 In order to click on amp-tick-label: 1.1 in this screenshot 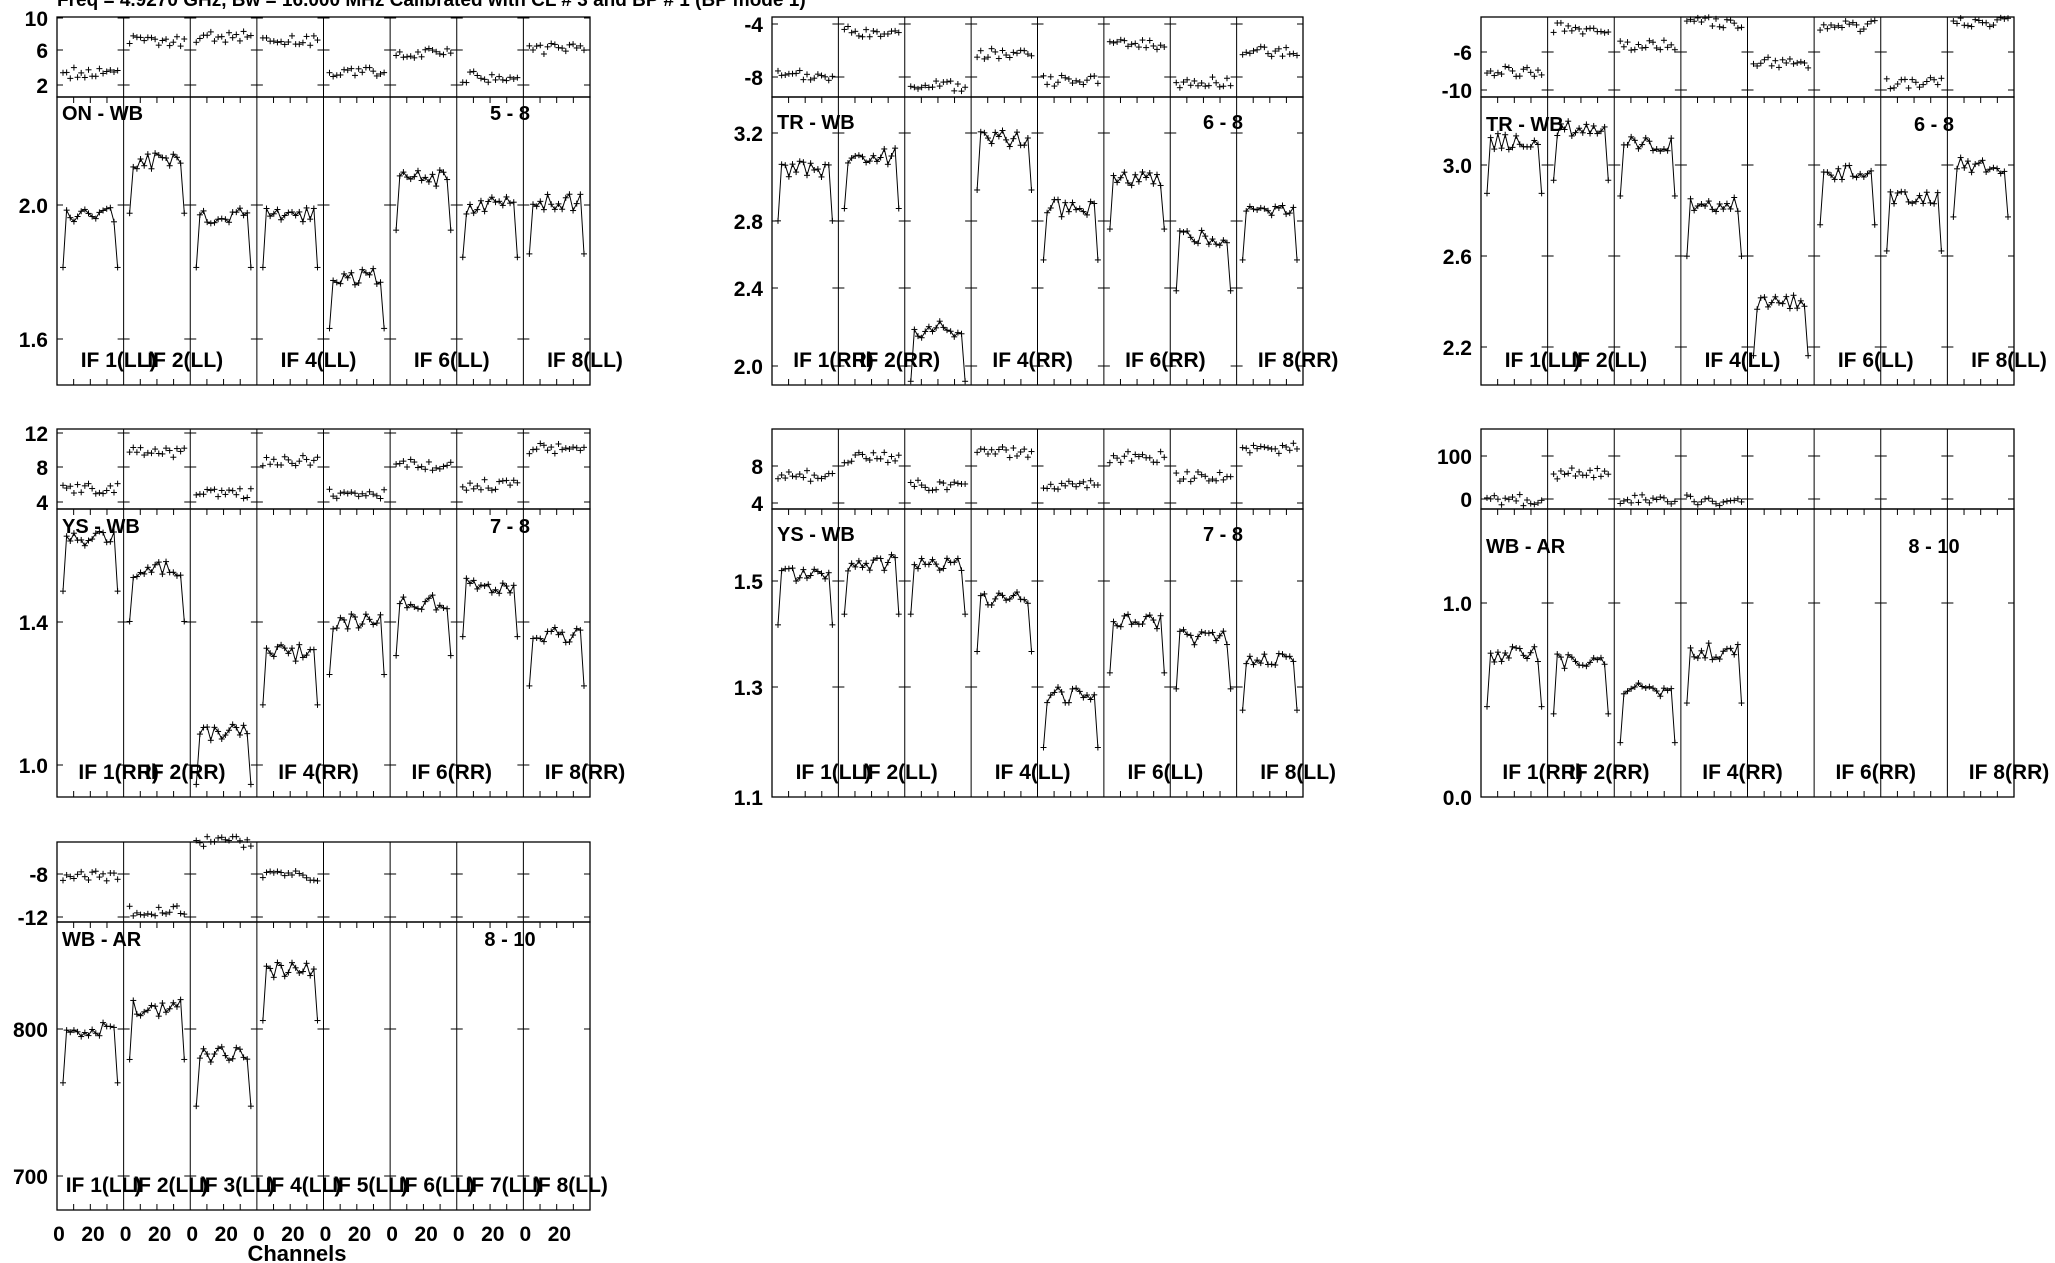, I will do `click(749, 798)`.